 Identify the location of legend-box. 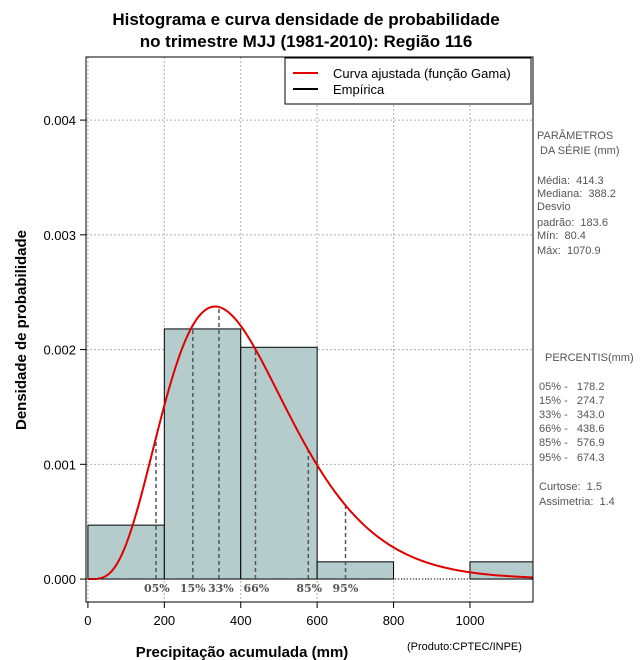
(408, 81).